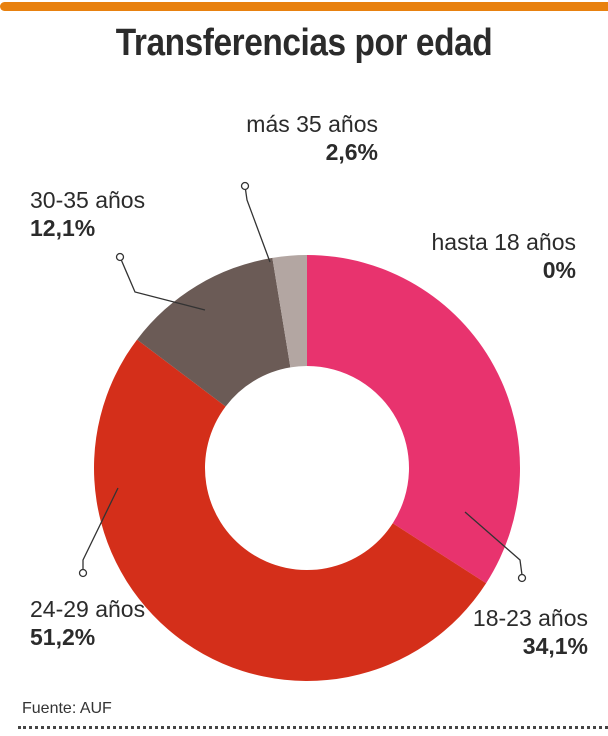  What do you see at coordinates (67, 708) in the screenshot?
I see `source-note: Fuente: AUF` at bounding box center [67, 708].